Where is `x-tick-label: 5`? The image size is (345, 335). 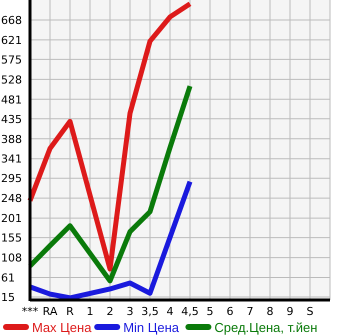
x-tick-label: 5 is located at coordinates (210, 311).